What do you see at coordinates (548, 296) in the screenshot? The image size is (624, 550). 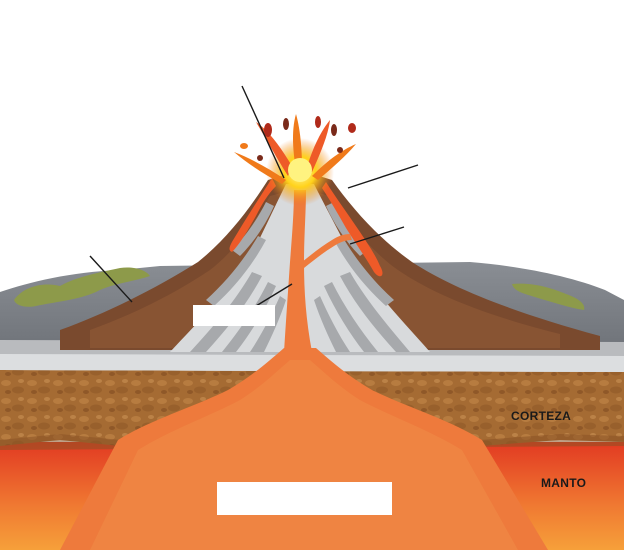 I see `vegetation-right` at bounding box center [548, 296].